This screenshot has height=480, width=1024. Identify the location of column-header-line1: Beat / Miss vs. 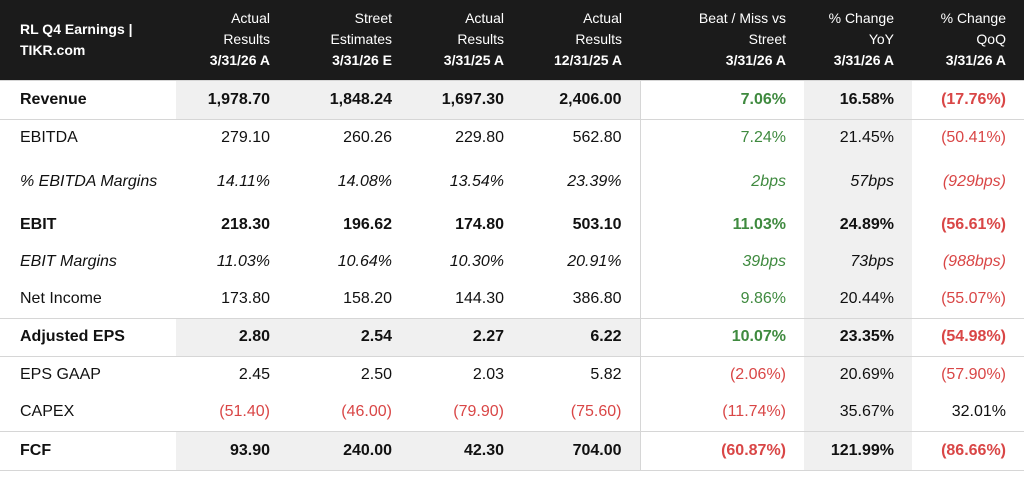
(742, 18).